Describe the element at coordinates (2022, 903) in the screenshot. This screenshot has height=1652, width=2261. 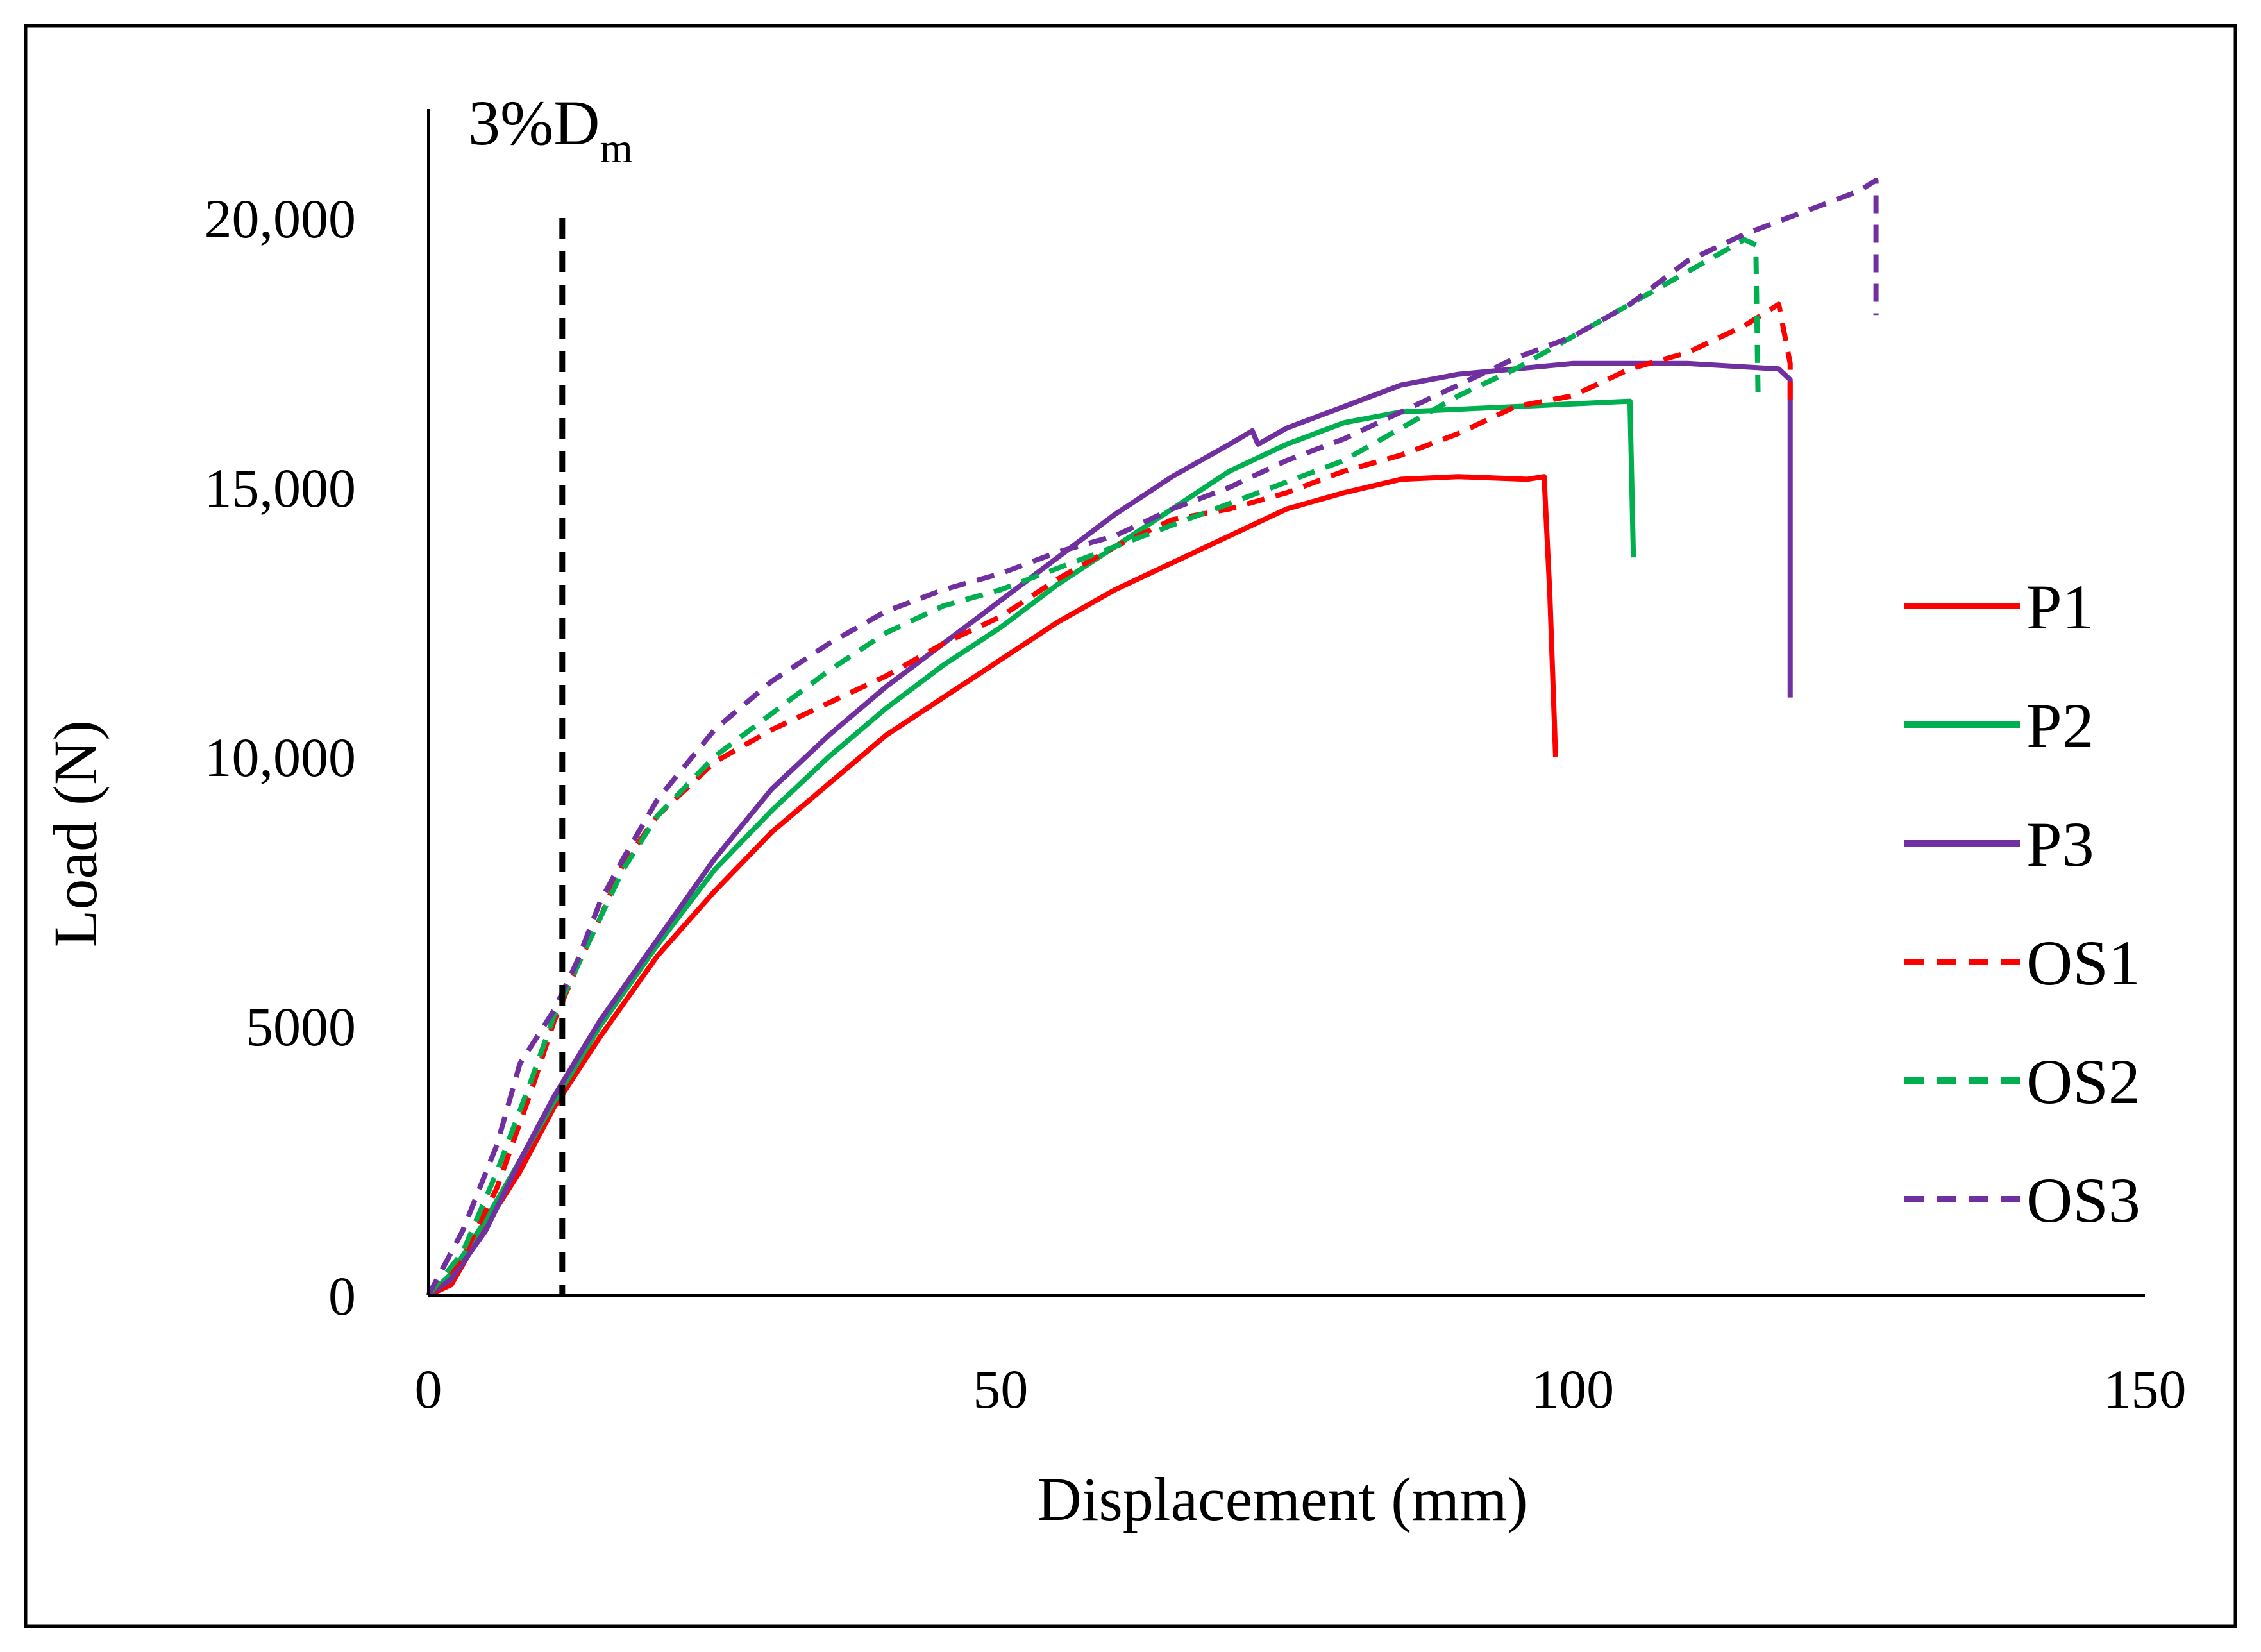
I see `legend: P1 P2 P3 OS1 OS2 OS3` at that location.